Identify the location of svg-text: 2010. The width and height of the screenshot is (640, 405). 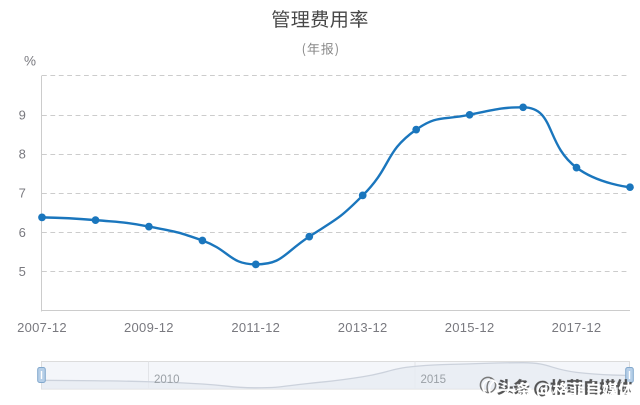
(167, 380).